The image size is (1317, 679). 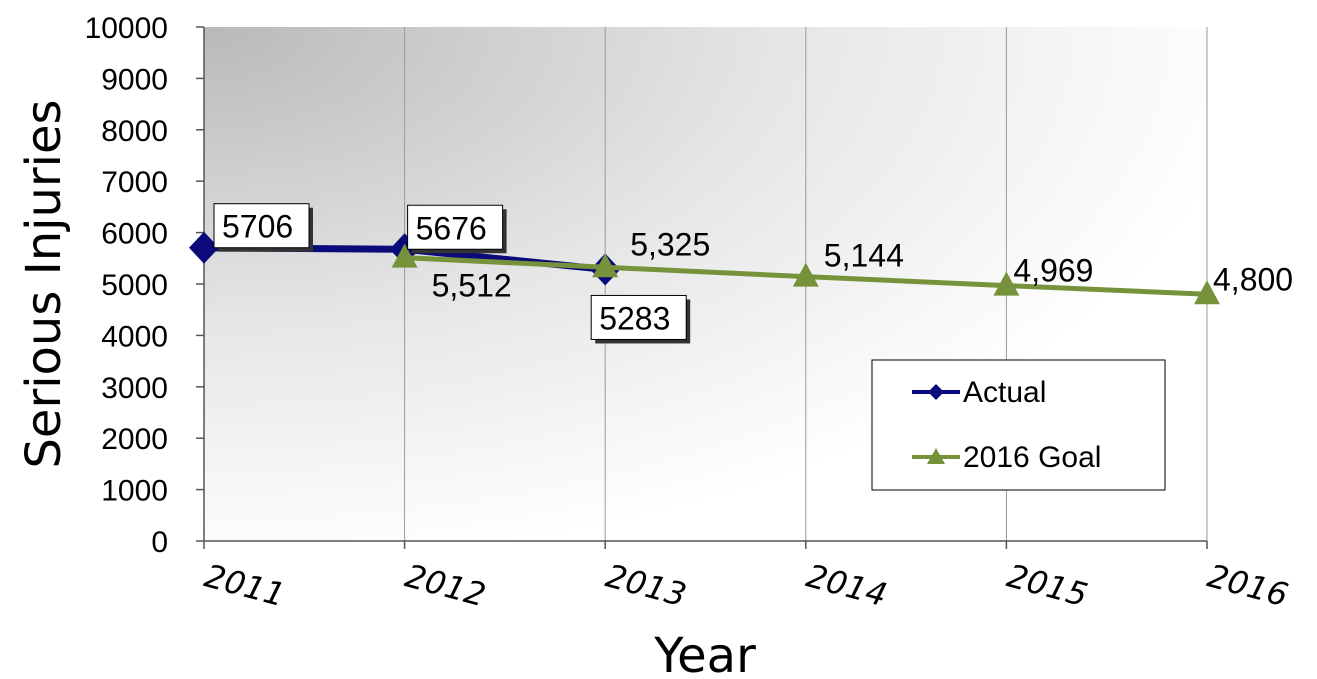 I want to click on data-label-goal-2014: 5,144, so click(x=864, y=256).